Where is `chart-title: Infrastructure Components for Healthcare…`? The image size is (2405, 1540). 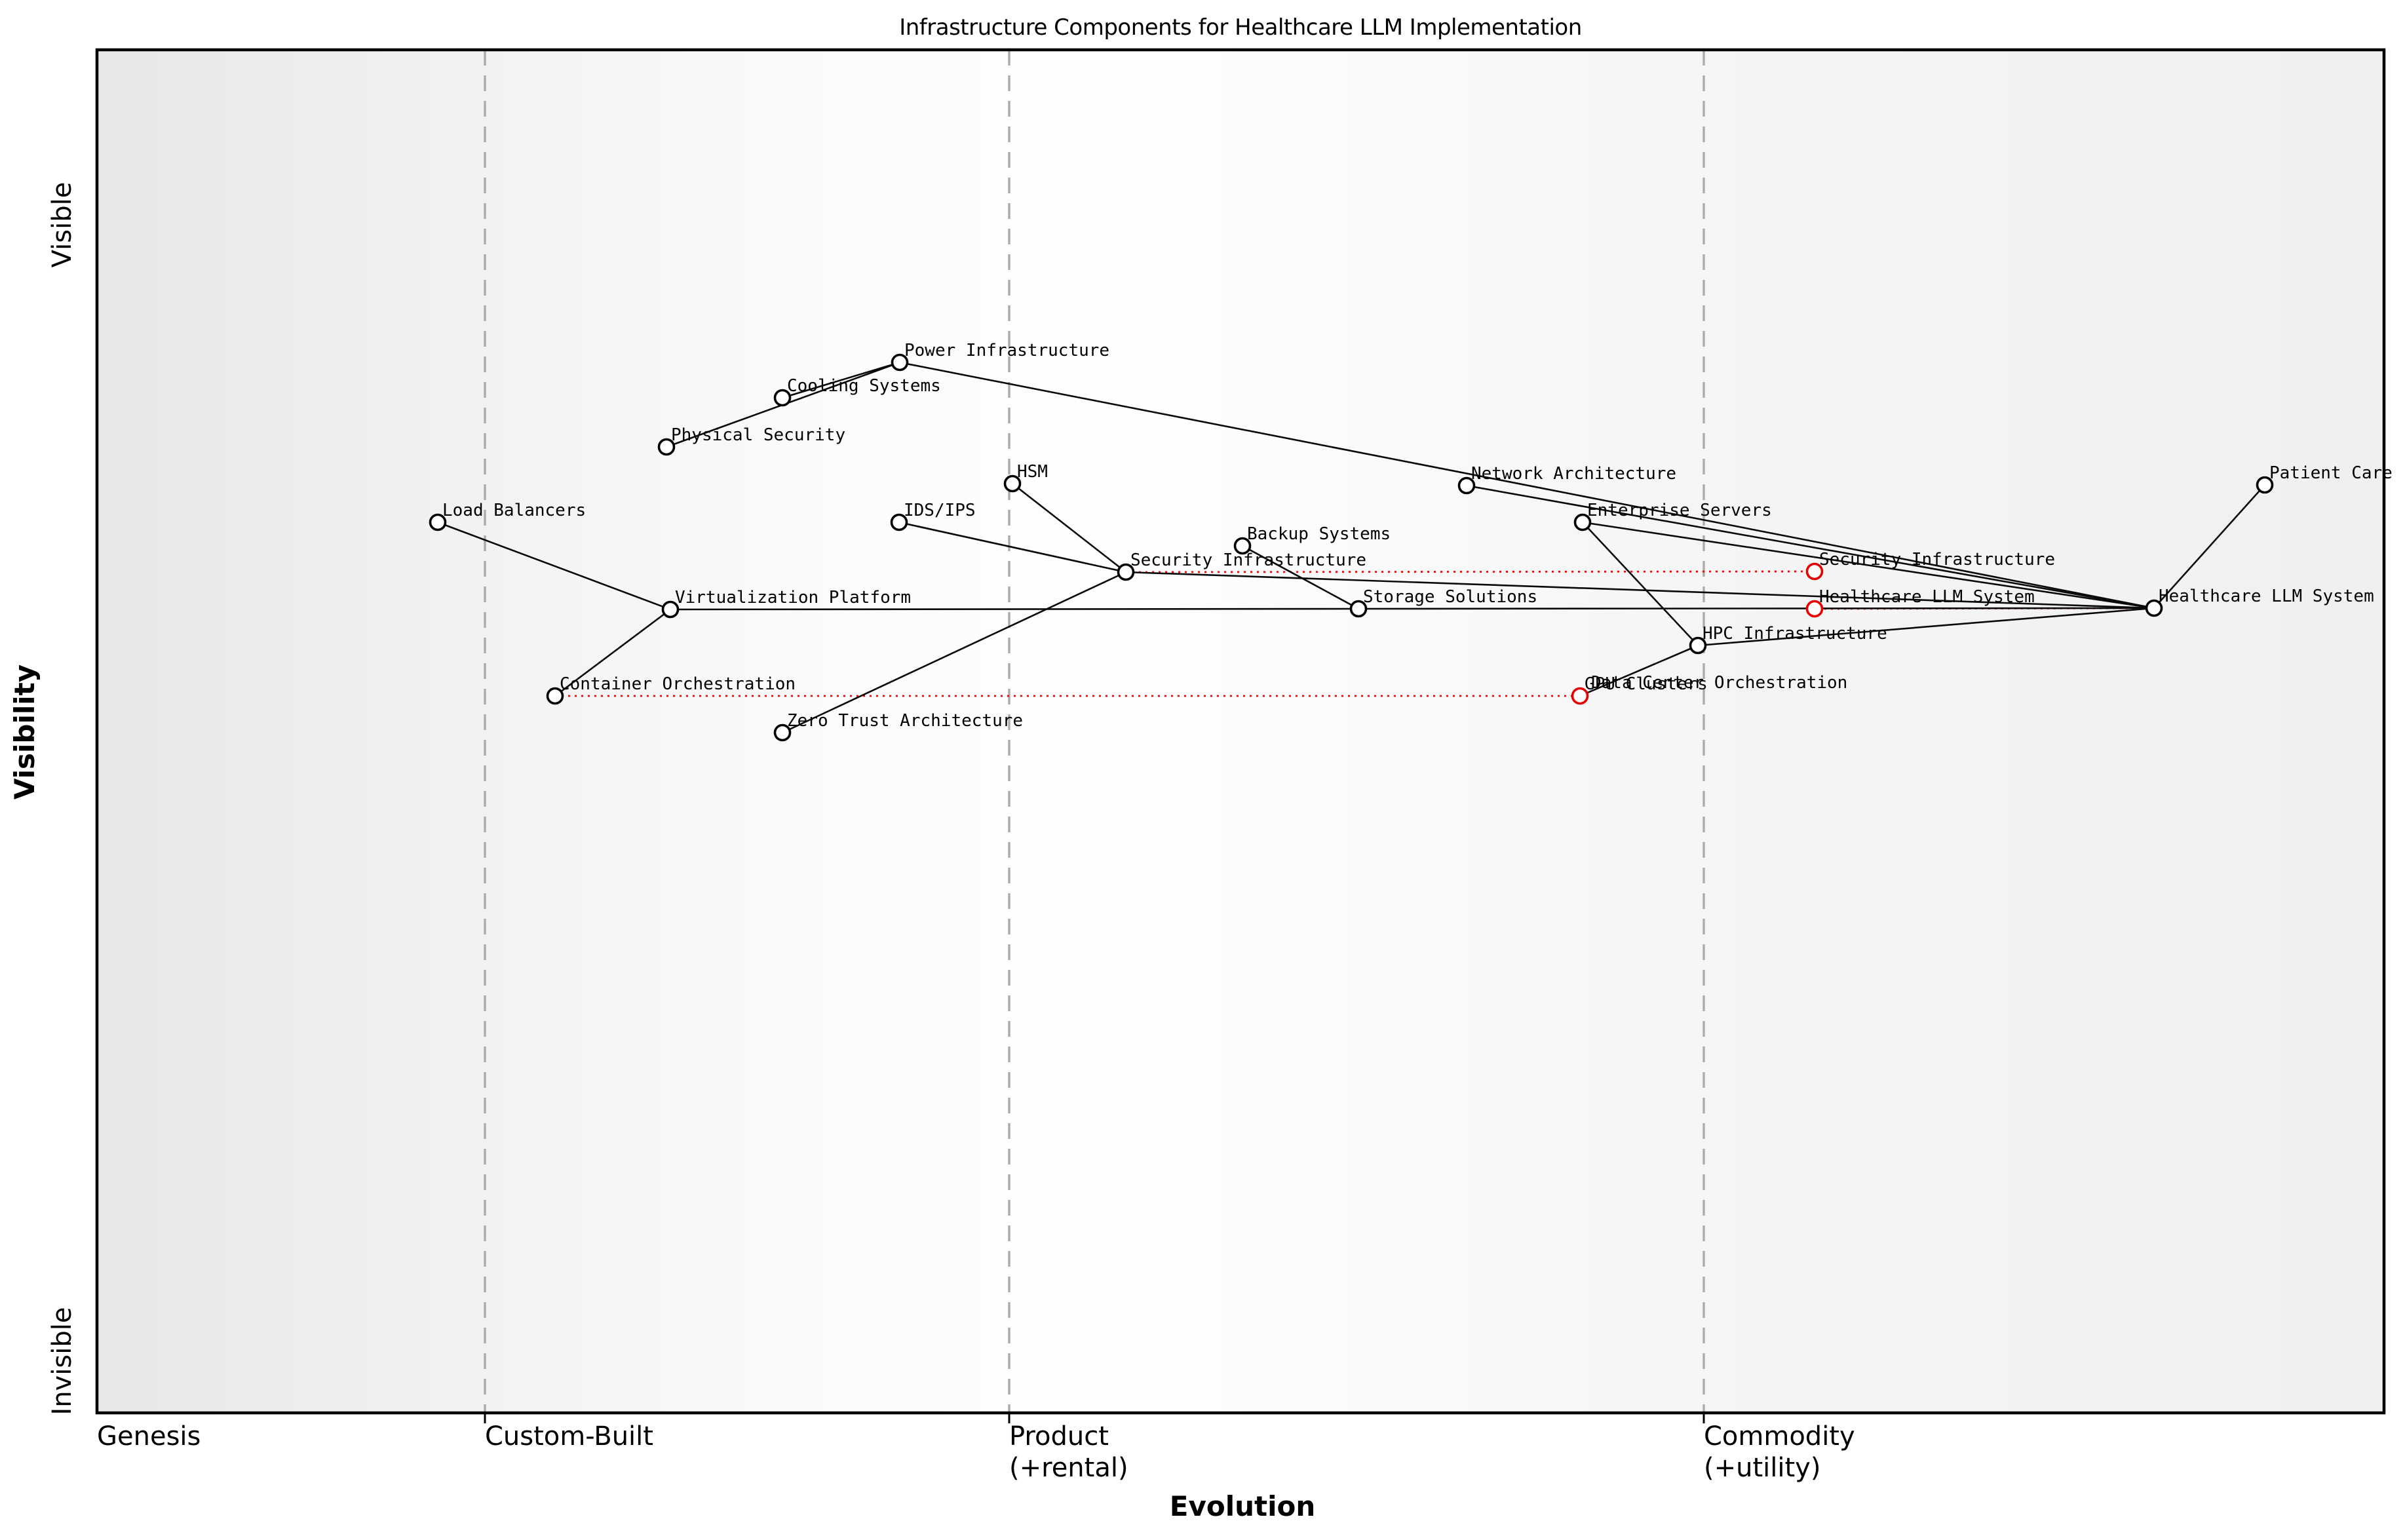 chart-title: Infrastructure Components for Healthcare… is located at coordinates (1240, 27).